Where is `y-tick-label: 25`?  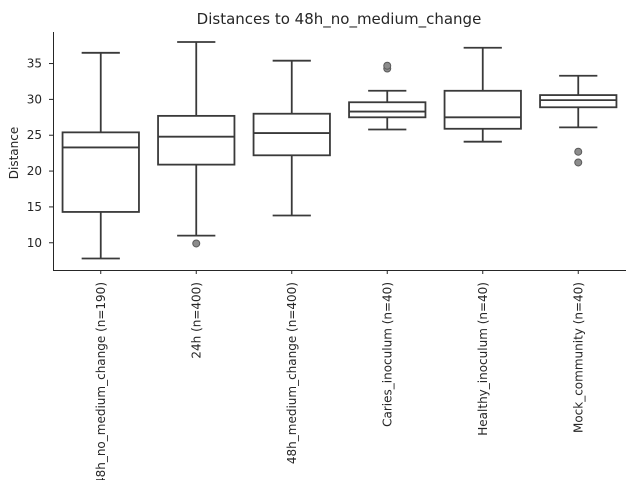 y-tick-label: 25 is located at coordinates (34, 135).